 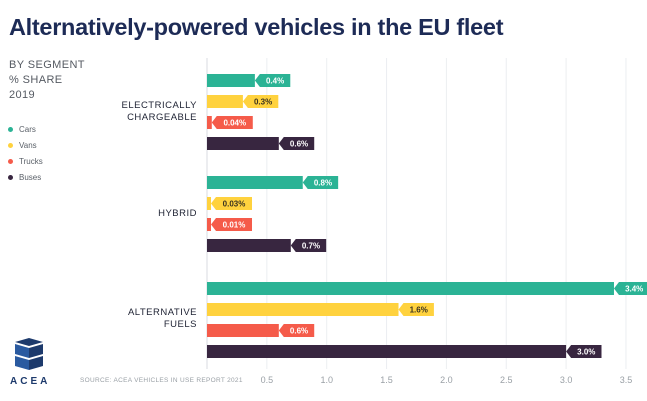 I want to click on legend-label-buses: Buses, so click(x=30, y=177).